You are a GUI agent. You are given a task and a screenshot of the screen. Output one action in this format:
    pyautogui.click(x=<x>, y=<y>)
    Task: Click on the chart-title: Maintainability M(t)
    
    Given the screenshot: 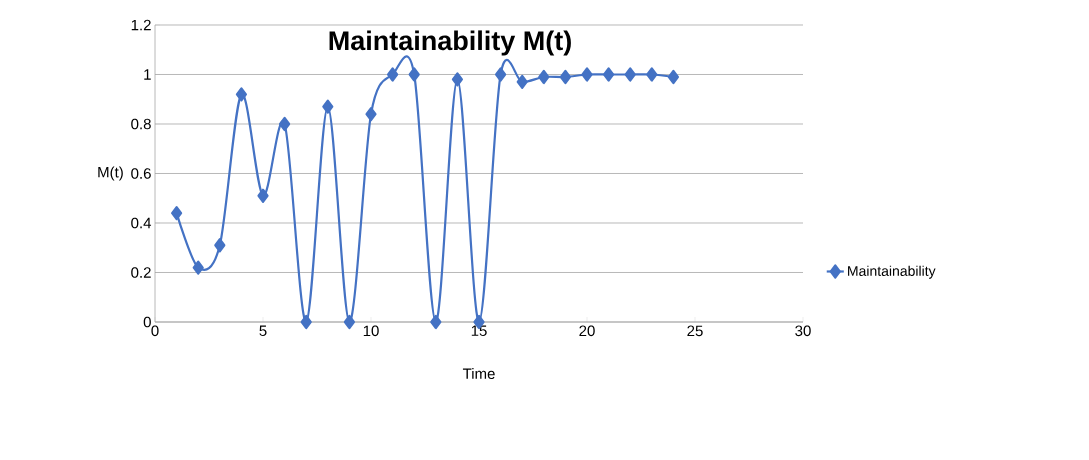 What is the action you would take?
    pyautogui.click(x=450, y=43)
    